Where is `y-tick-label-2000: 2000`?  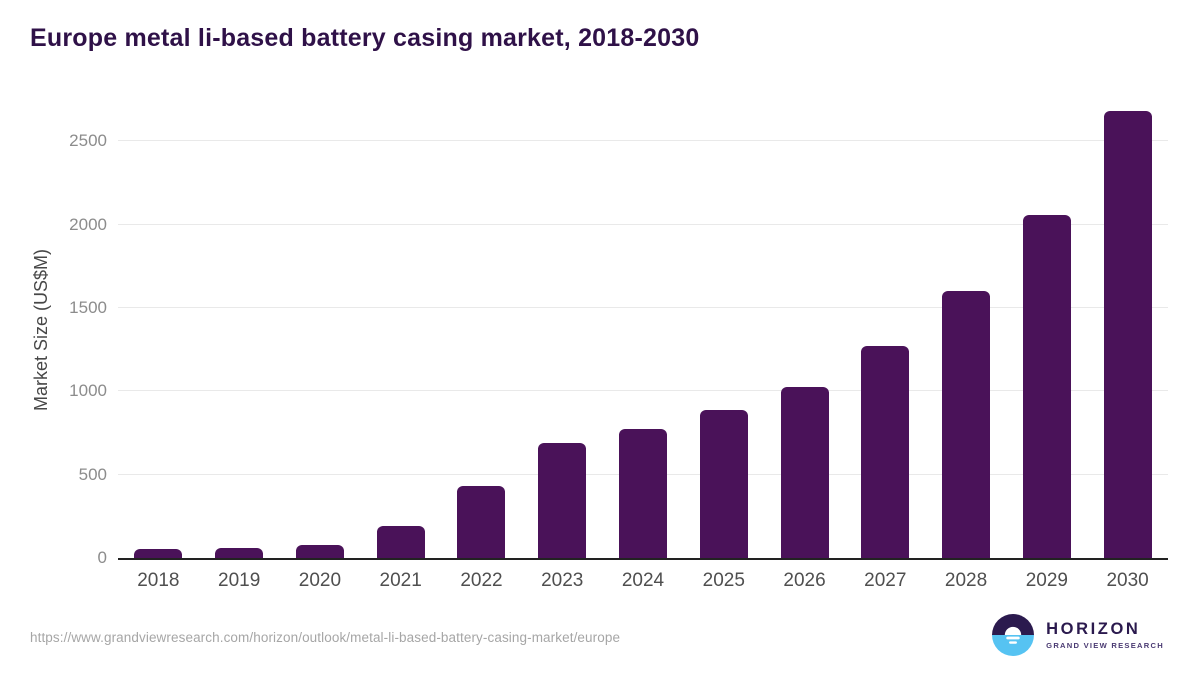 y-tick-label-2000: 2000 is located at coordinates (88, 224).